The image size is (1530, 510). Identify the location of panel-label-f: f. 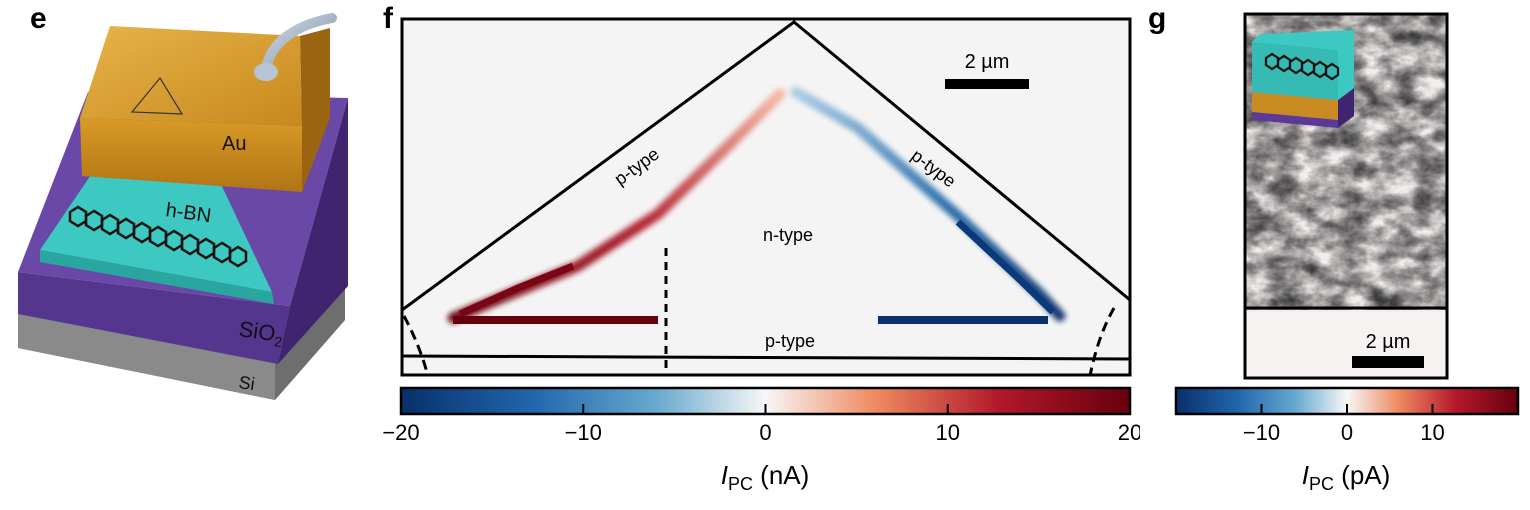
(388, 18).